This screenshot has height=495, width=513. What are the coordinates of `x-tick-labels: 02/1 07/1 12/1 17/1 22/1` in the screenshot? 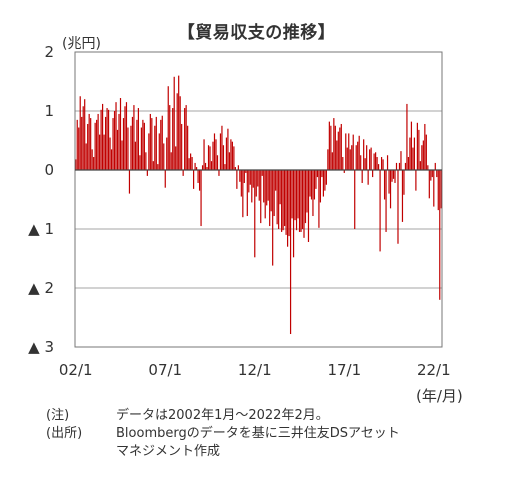 It's located at (255, 370).